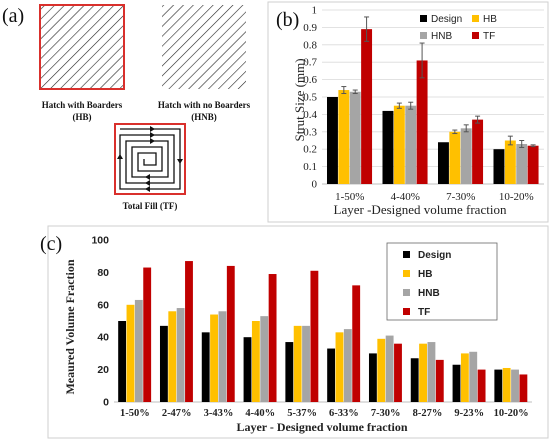  I want to click on hb-caption-line2: (HB), so click(82, 117).